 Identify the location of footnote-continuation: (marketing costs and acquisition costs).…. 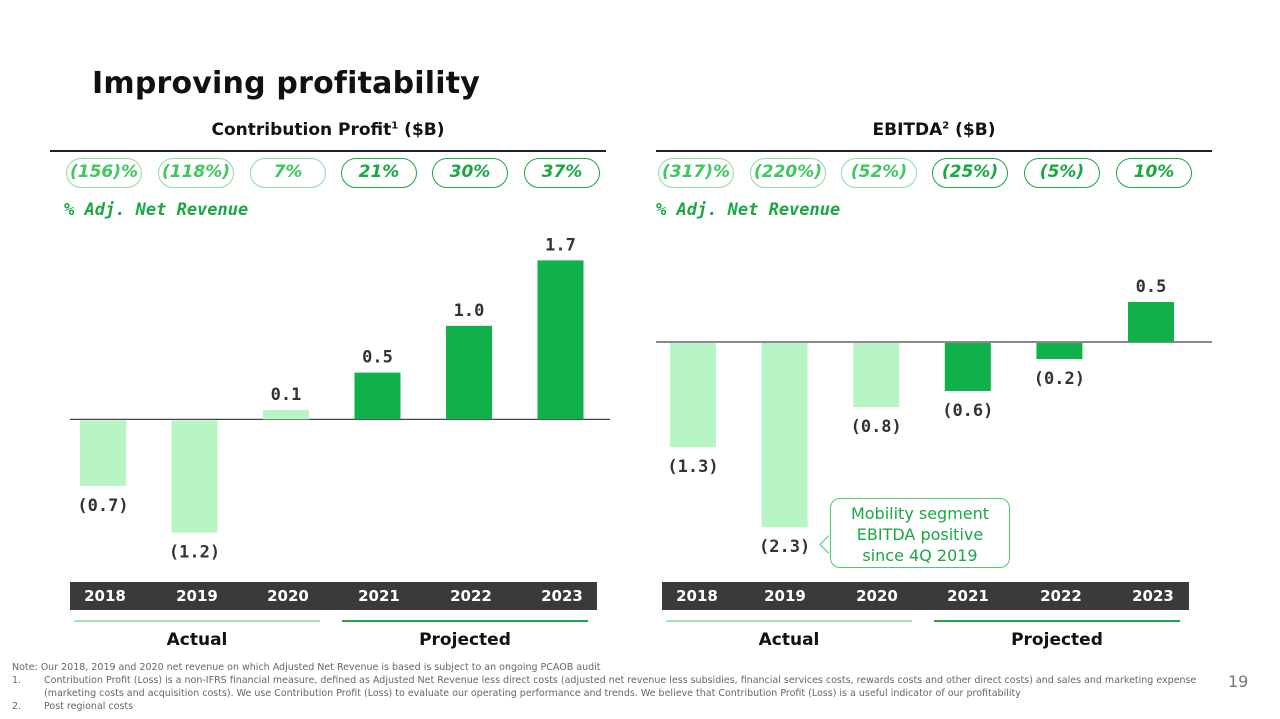
(532, 693).